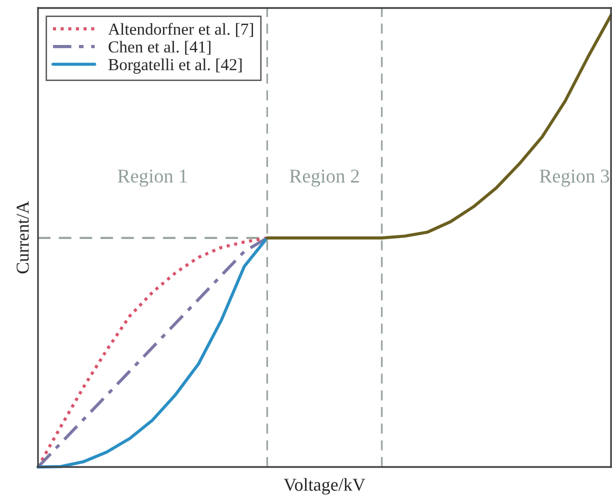 The height and width of the screenshot is (500, 612). I want to click on legend-label: Chen et al. [41], so click(159, 47).